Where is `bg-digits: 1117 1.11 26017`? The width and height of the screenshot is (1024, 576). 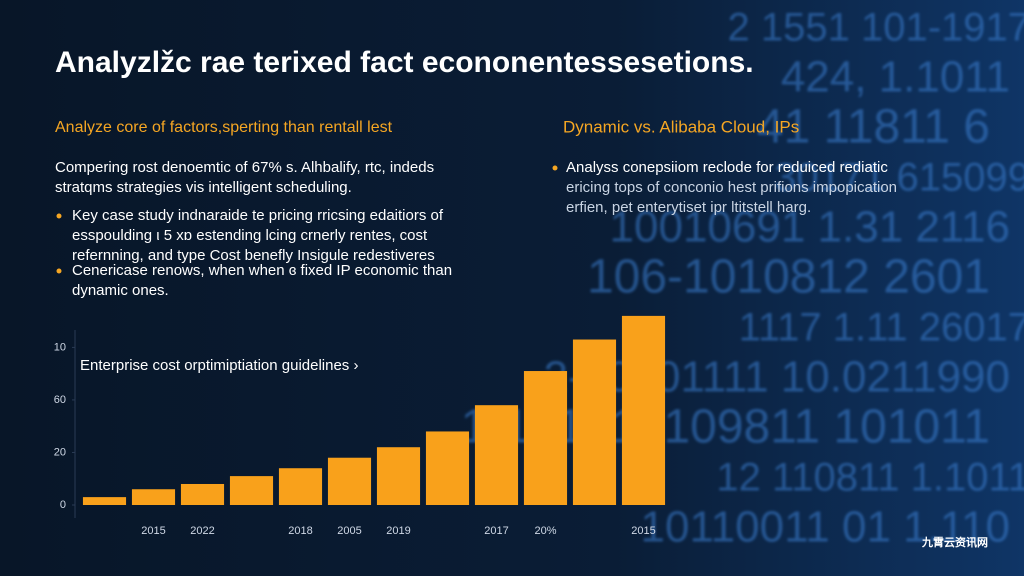
bg-digits: 1117 1.11 26017 is located at coordinates (881, 328).